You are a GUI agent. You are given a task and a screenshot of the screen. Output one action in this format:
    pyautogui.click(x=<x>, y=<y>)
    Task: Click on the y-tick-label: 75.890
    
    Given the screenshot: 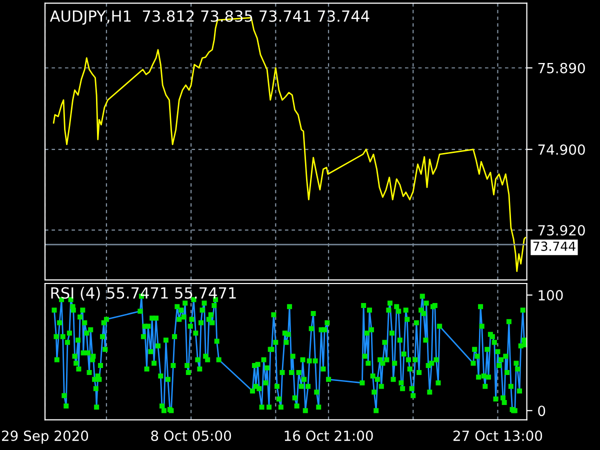 What is the action you would take?
    pyautogui.click(x=561, y=68)
    